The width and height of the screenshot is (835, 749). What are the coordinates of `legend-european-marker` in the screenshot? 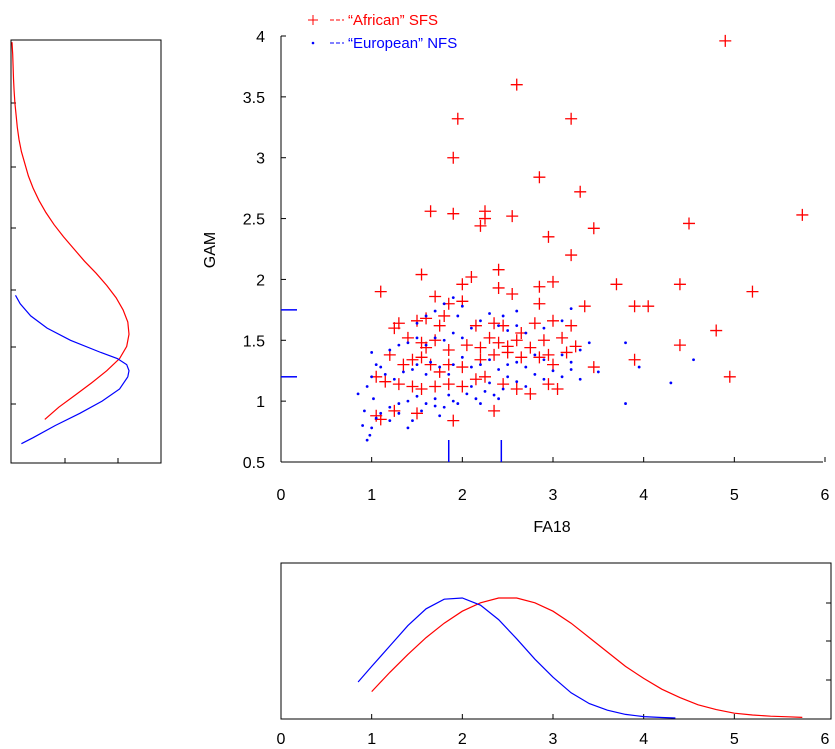 It's located at (313, 43).